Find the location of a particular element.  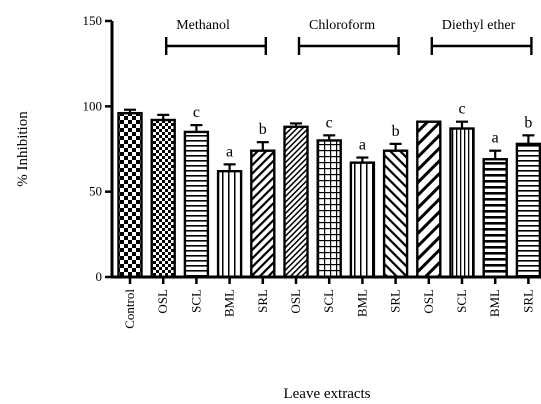

x-tick-label-12: SRL is located at coordinates (527, 301).